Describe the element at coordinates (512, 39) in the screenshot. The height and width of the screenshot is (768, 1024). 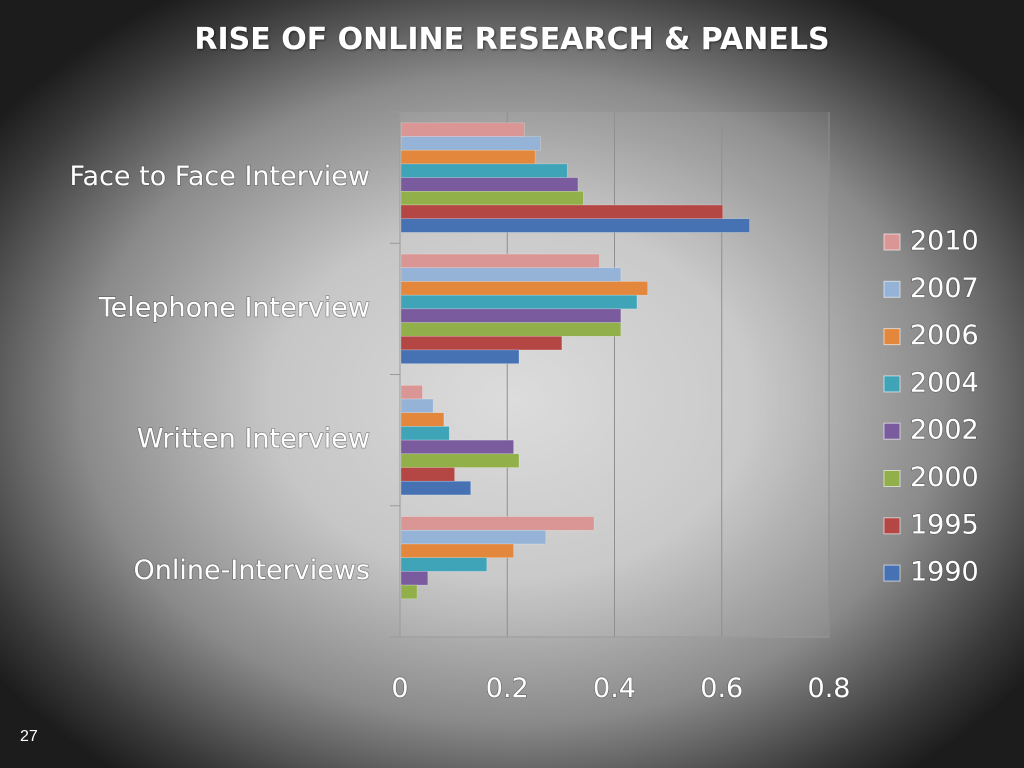
I see `slide-title: RISE OF ONLINE RESEARCH & PANELS` at that location.